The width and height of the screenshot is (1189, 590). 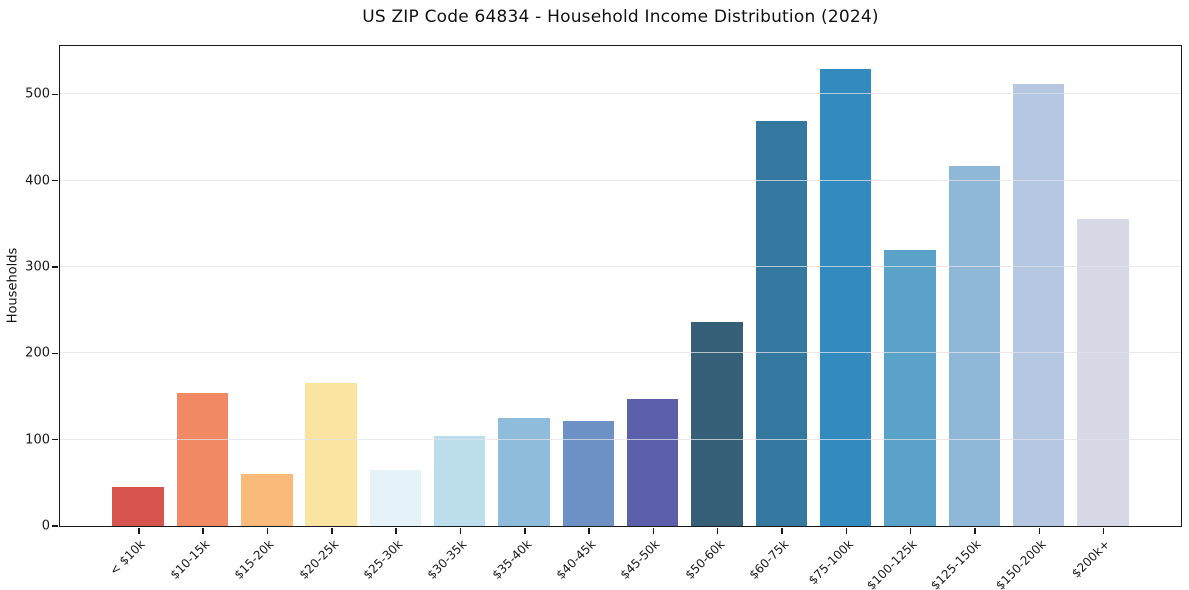 I want to click on x-tick-label: $15-20k, so click(x=254, y=559).